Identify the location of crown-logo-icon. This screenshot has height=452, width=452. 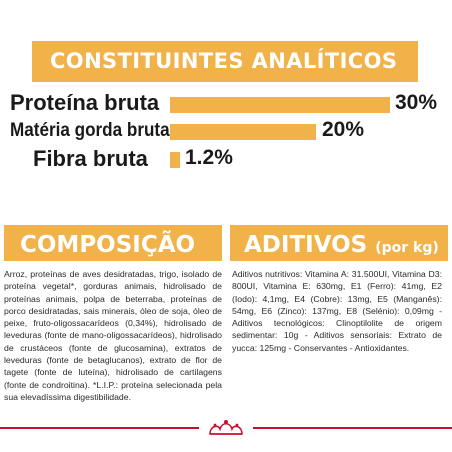
(226, 428).